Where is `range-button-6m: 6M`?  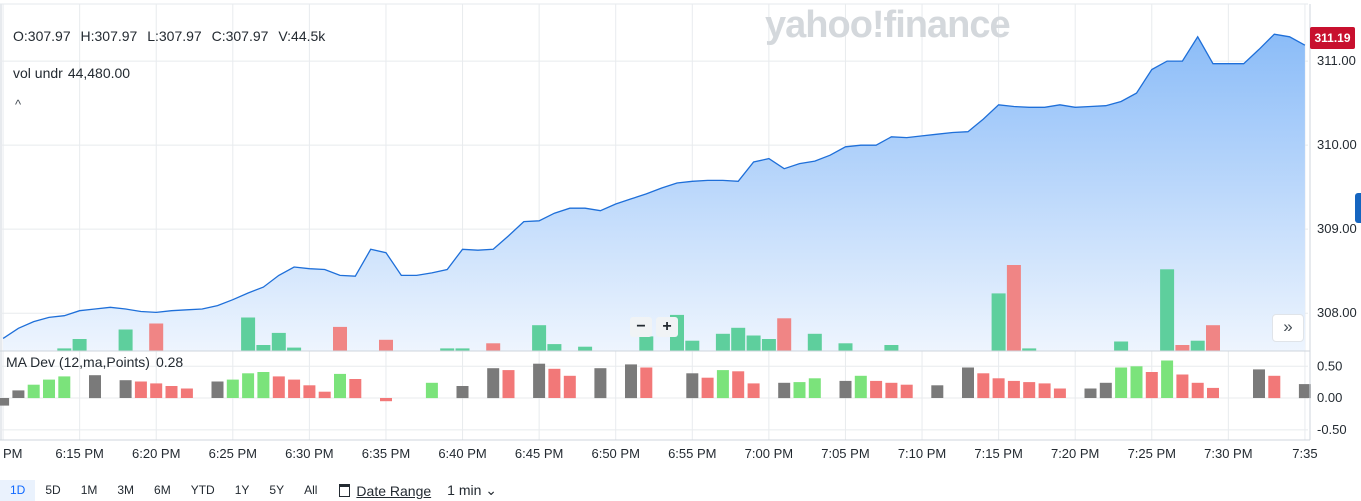
range-button-6m: 6M is located at coordinates (162, 490).